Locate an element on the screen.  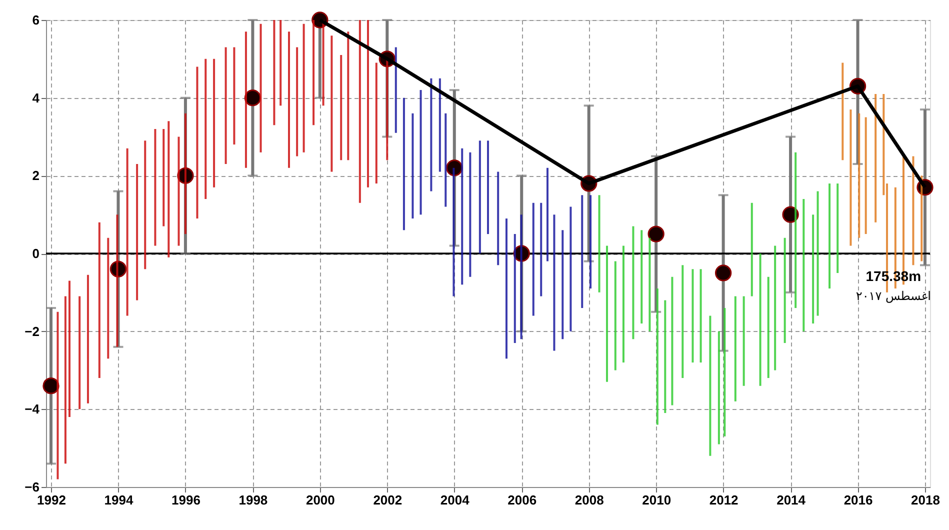
annotation: اغسطس ٢٠١٧ is located at coordinates (893, 295).